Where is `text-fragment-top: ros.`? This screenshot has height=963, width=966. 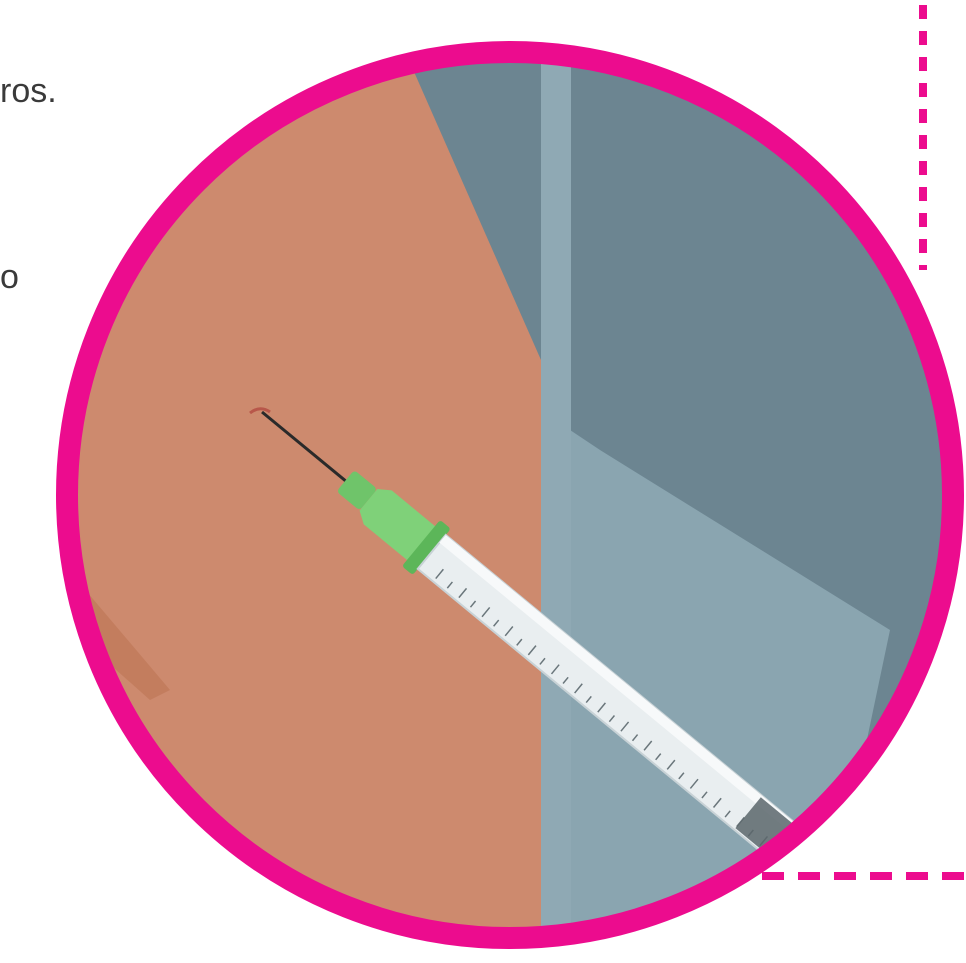 text-fragment-top: ros. is located at coordinates (28, 91).